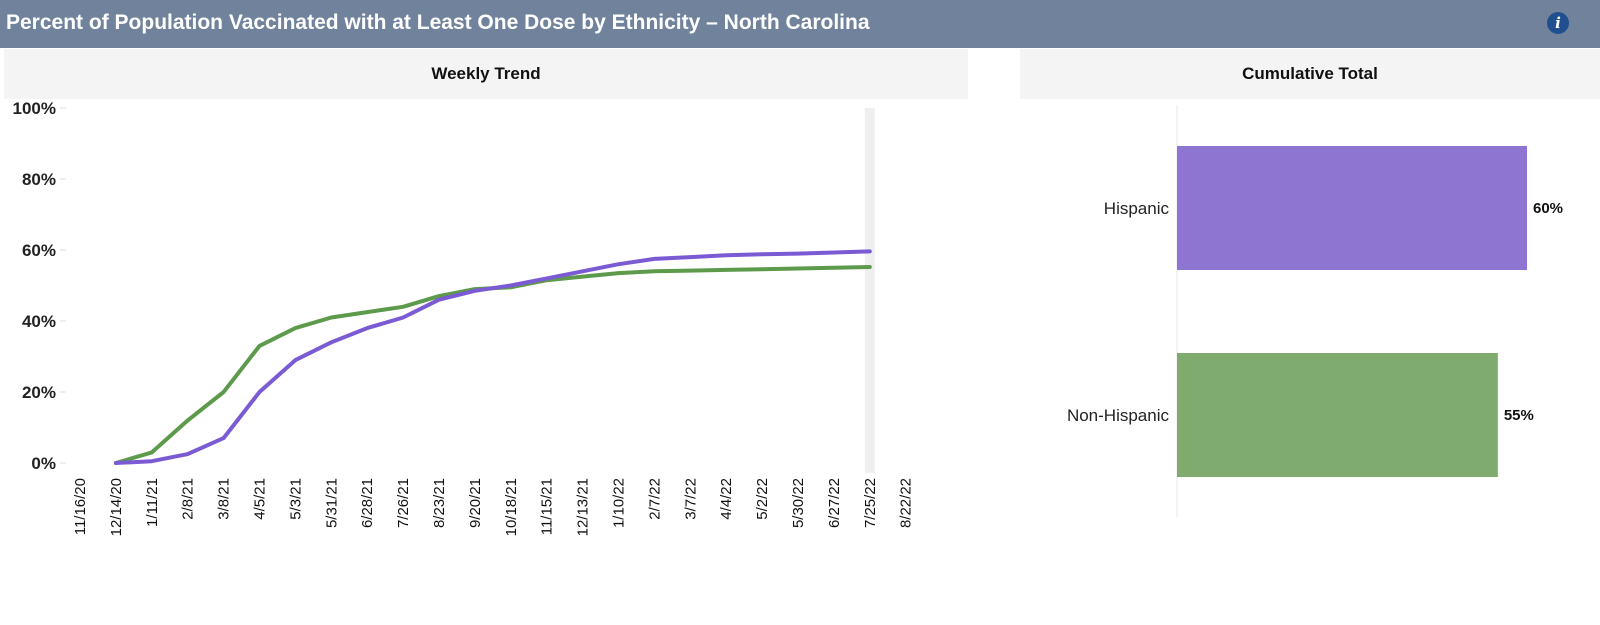 The width and height of the screenshot is (1600, 625). I want to click on x-tick-label: 8/23/21, so click(439, 503).